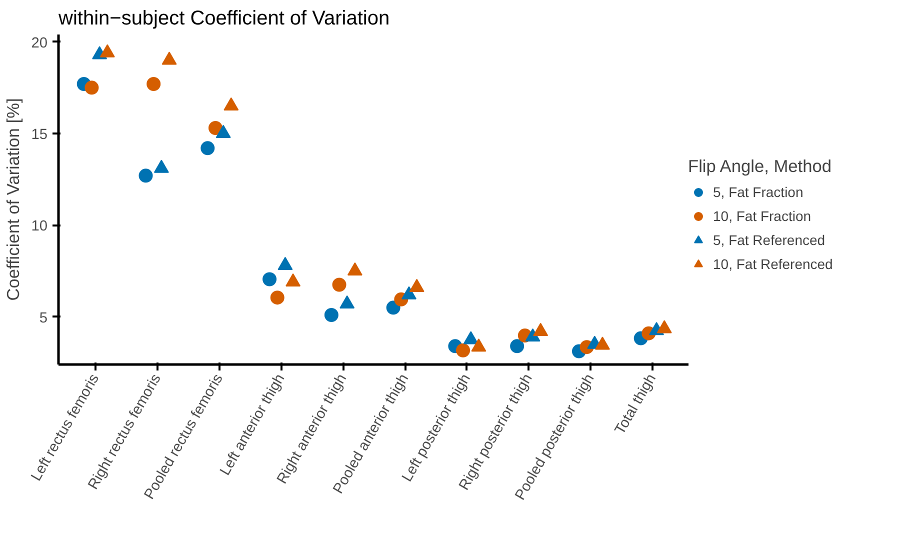 The width and height of the screenshot is (921, 540). I want to click on y-tick-label: 10, so click(39, 226).